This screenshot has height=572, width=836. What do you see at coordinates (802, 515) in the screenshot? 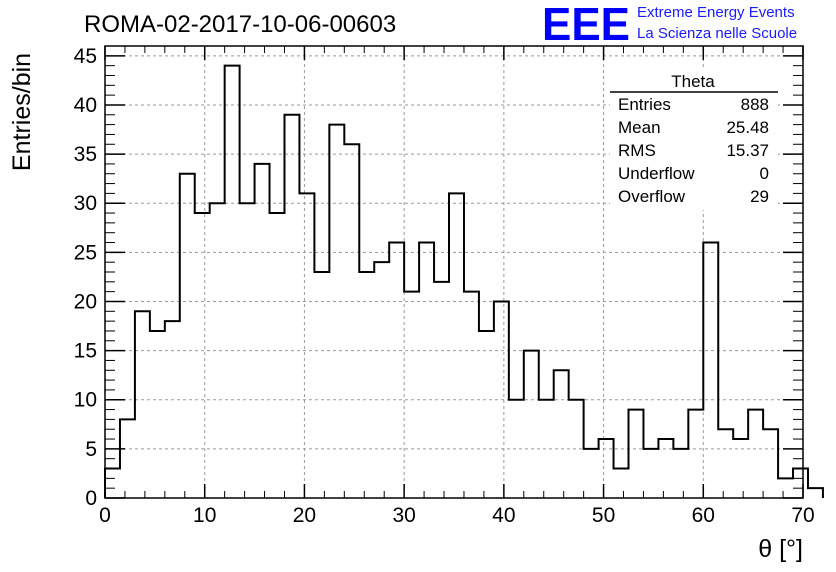
I see `x-tick-label: 70` at bounding box center [802, 515].